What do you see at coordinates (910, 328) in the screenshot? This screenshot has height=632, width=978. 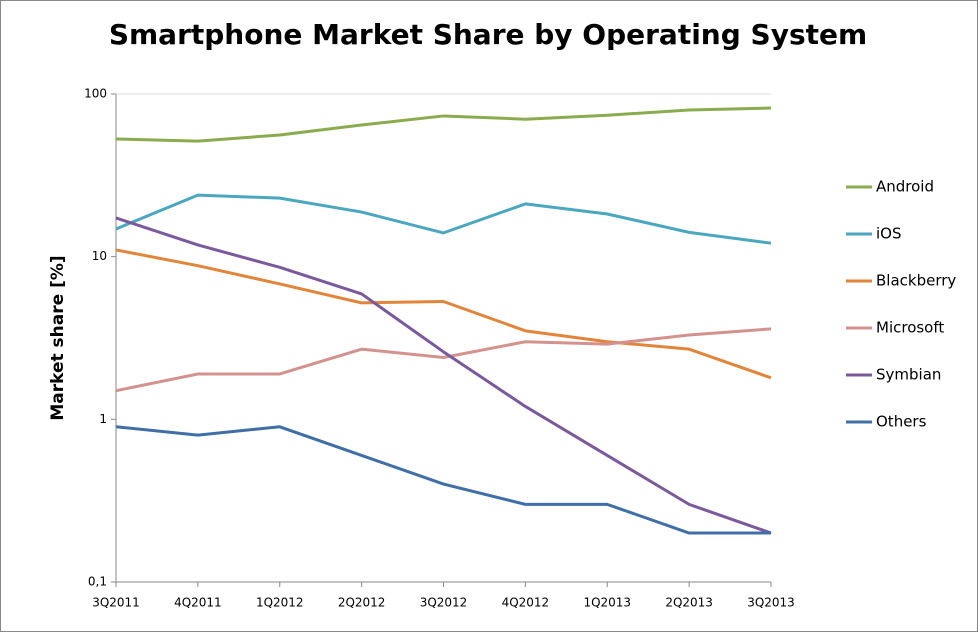 I see `legend-label: Microsoft` at bounding box center [910, 328].